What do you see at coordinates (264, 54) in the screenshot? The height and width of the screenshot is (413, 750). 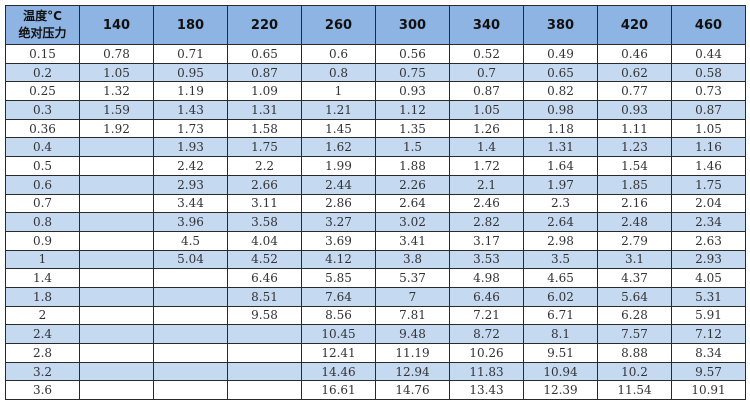 I see `value-cell: 0.65` at bounding box center [264, 54].